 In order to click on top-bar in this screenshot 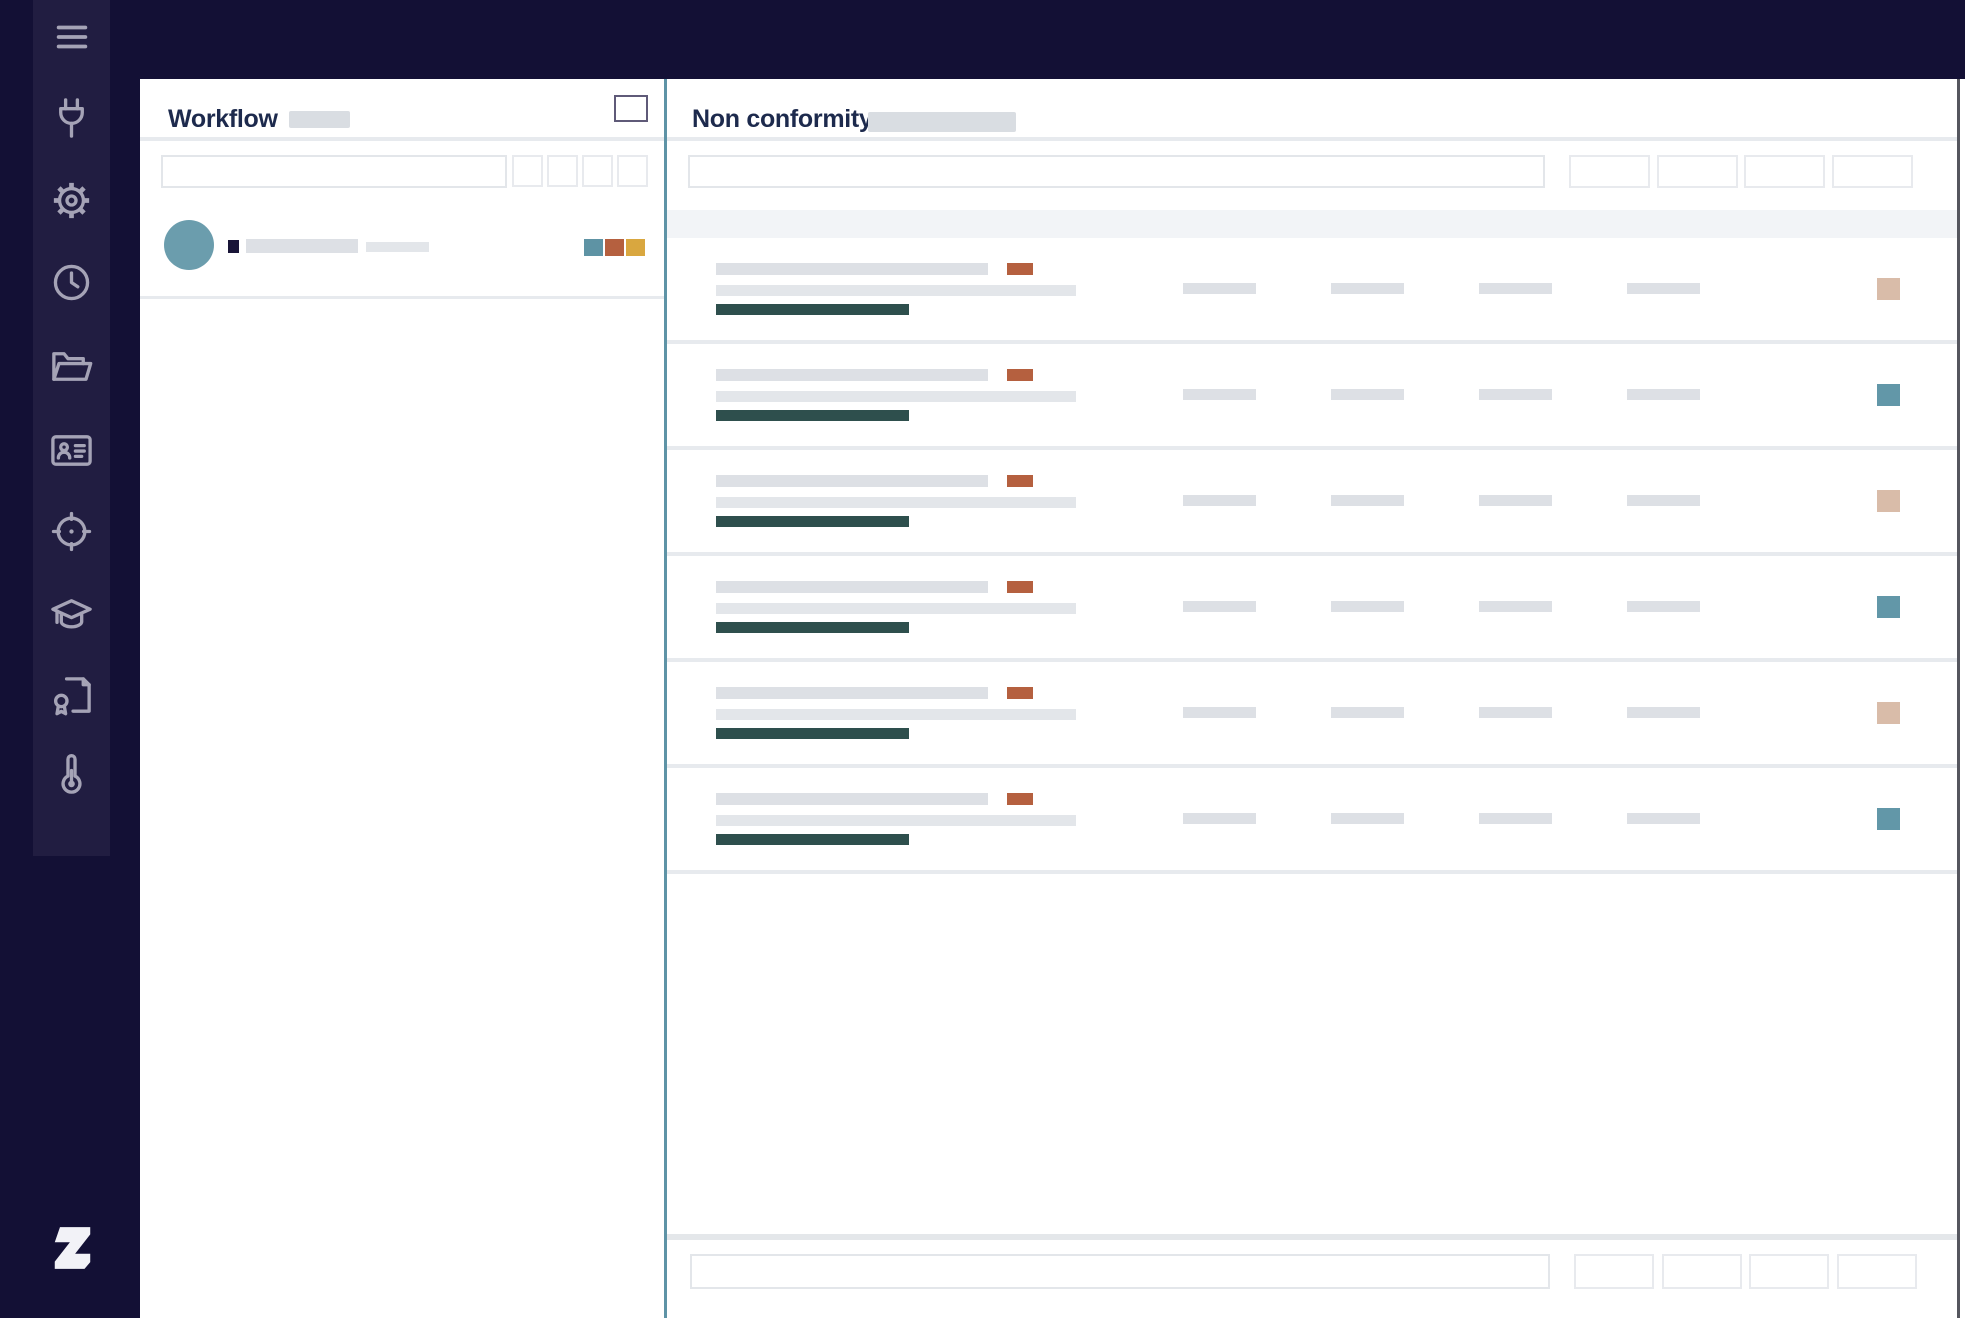, I will do `click(982, 39)`.